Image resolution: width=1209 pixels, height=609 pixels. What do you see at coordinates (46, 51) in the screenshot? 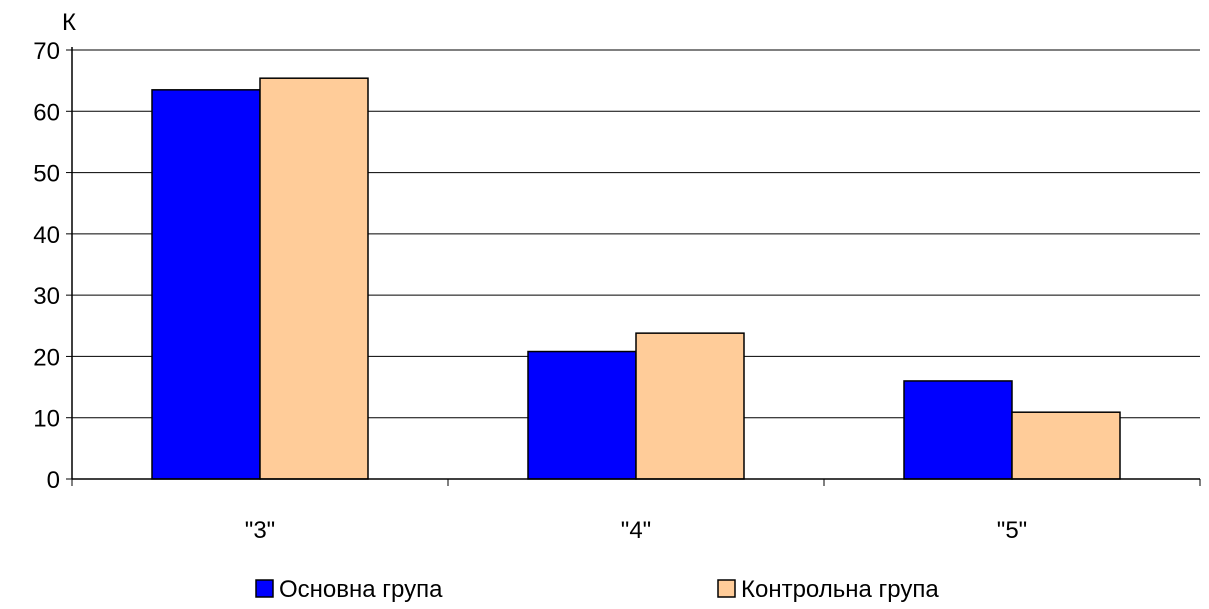
I see `y-tick-label: 70` at bounding box center [46, 51].